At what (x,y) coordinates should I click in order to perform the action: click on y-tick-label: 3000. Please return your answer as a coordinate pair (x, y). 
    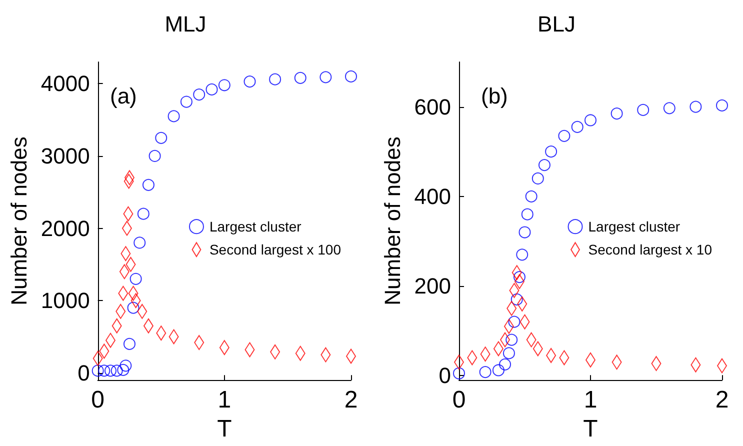
    Looking at the image, I should click on (65, 155).